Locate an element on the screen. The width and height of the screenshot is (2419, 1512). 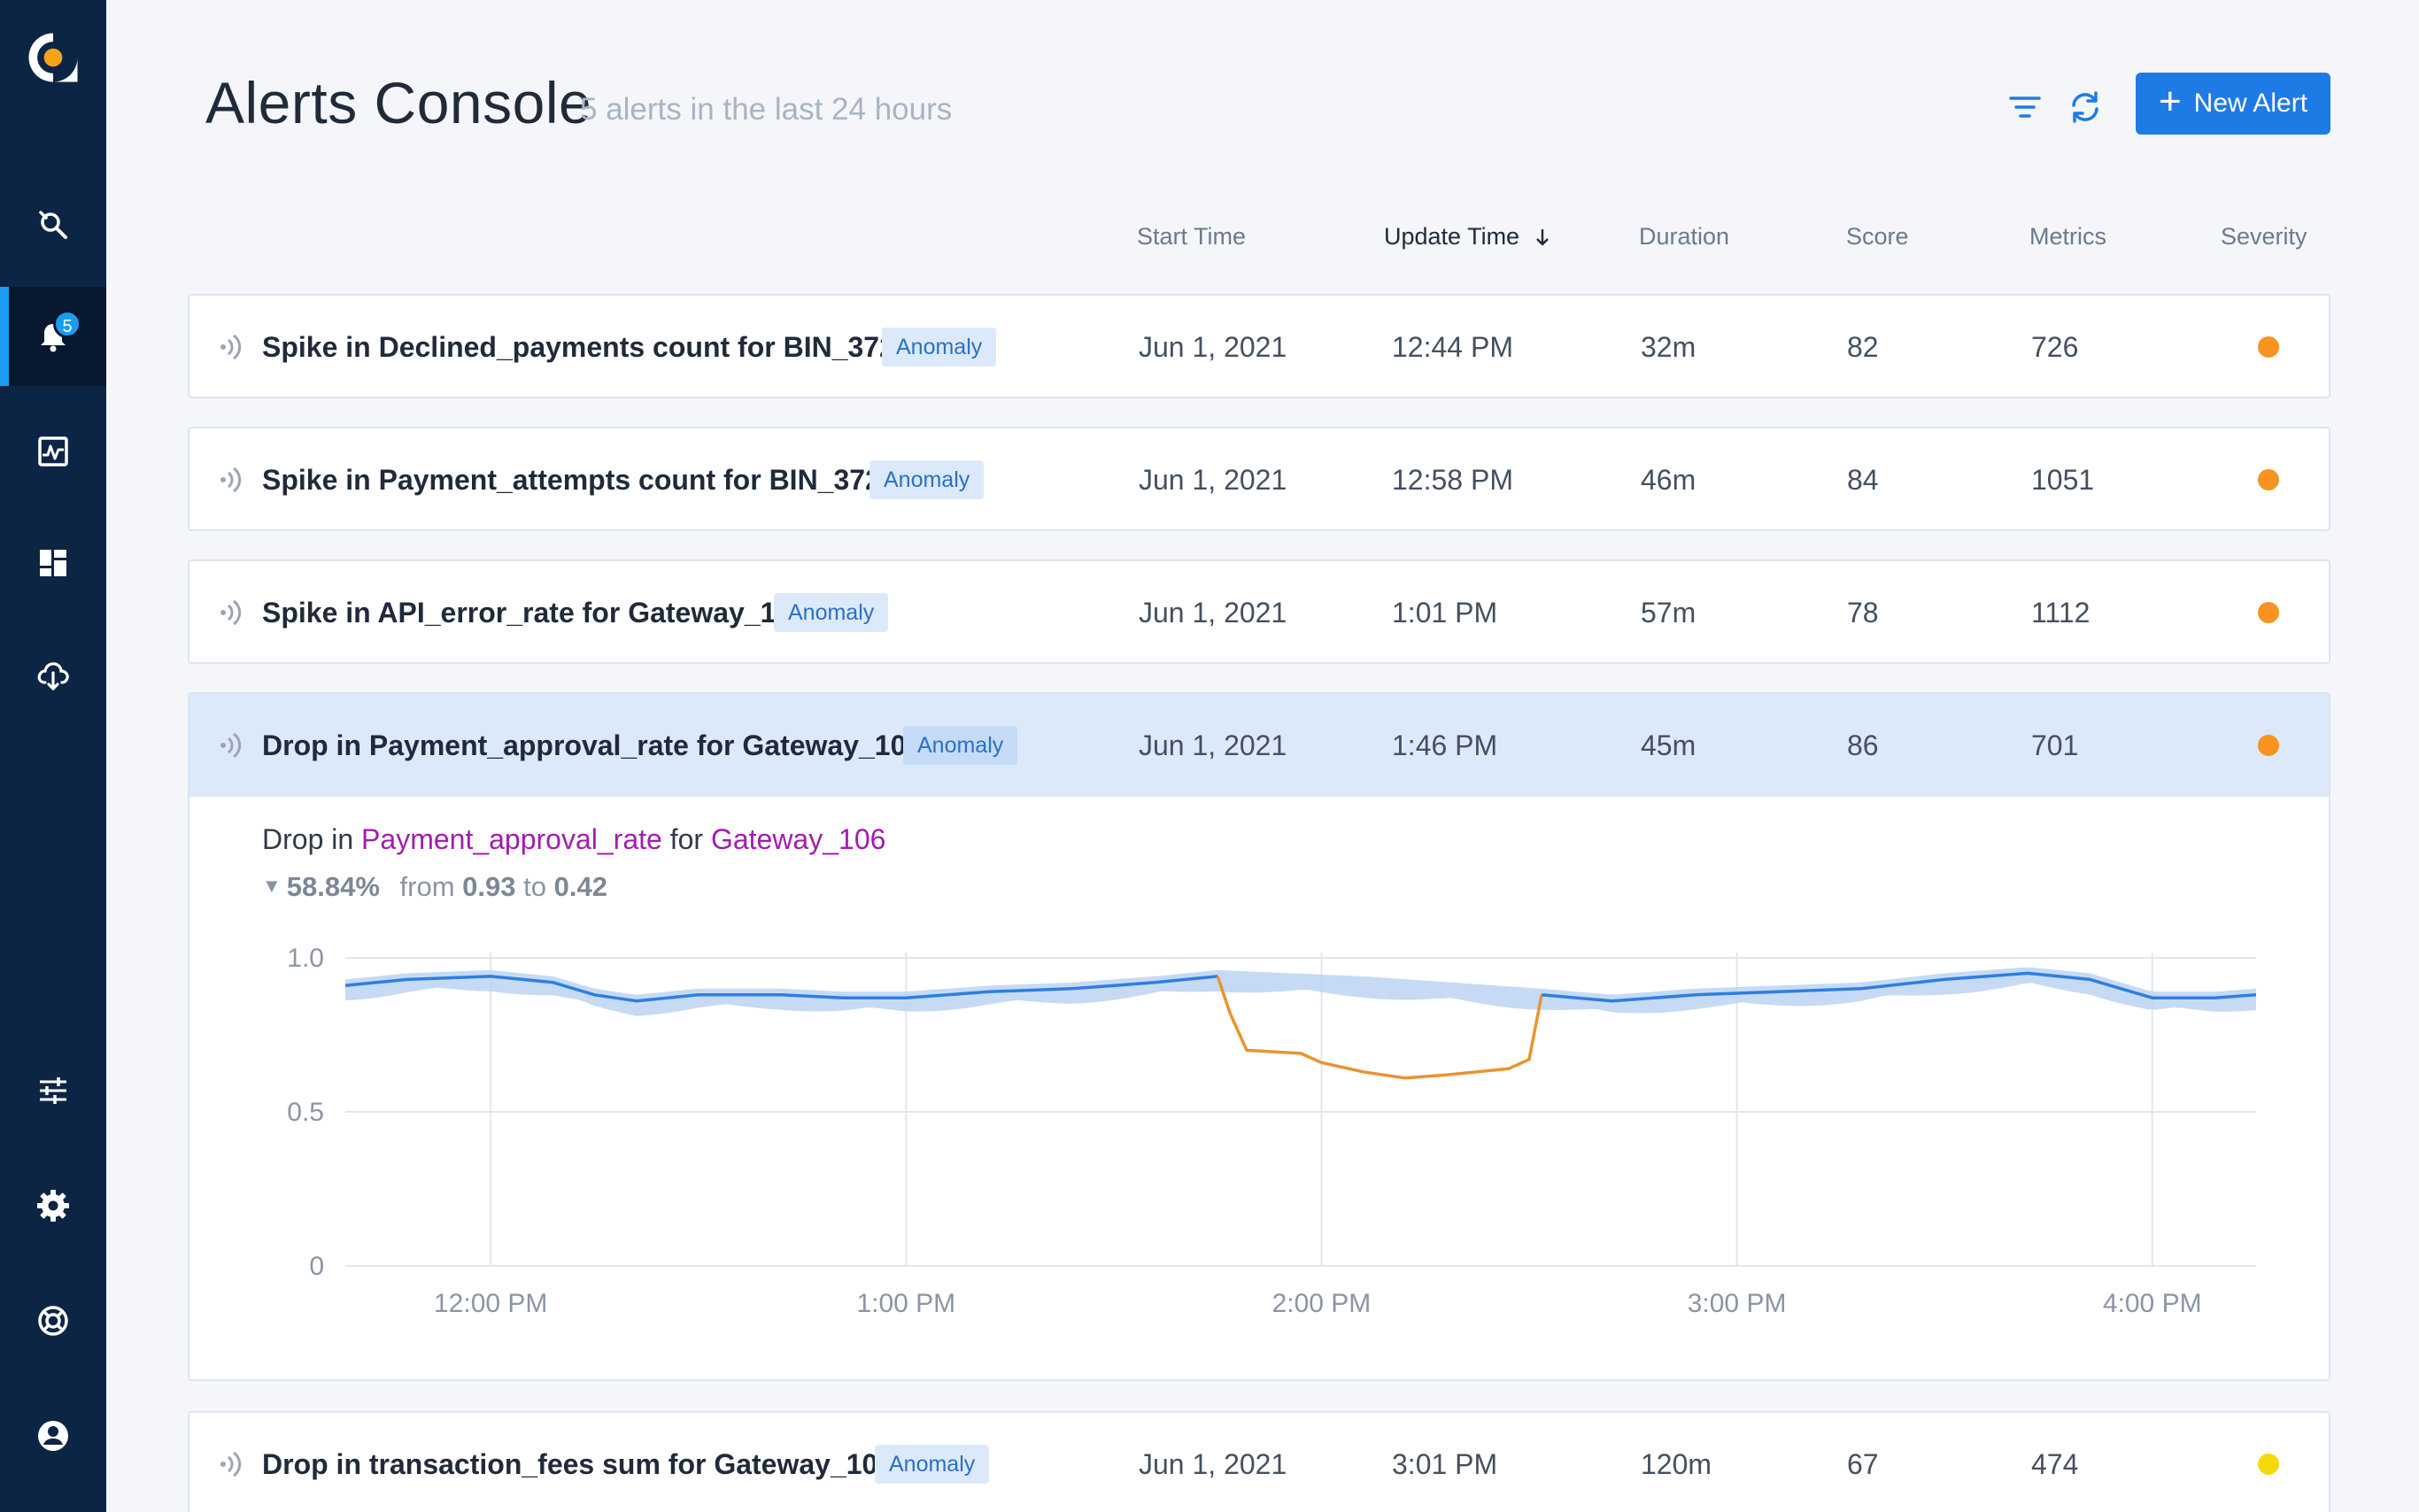
alert-duration: 32m is located at coordinates (1668, 347).